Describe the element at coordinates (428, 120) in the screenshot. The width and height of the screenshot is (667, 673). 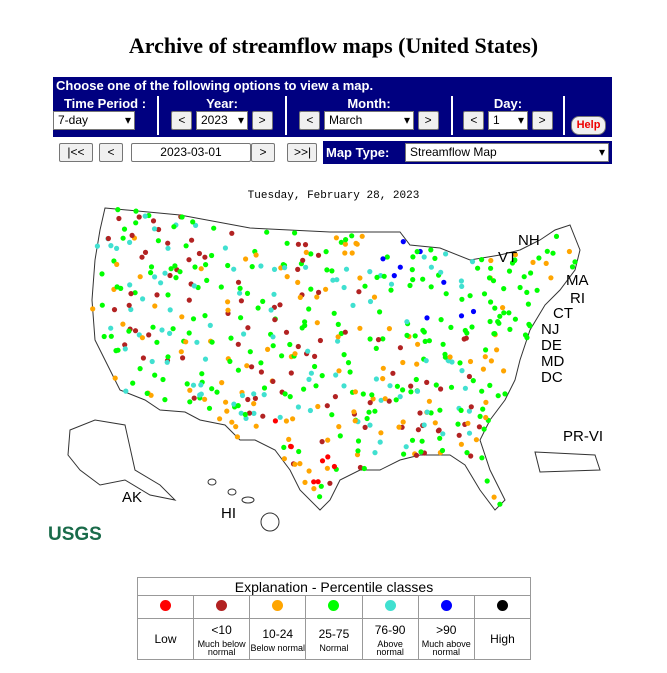
I see `month-next: >` at that location.